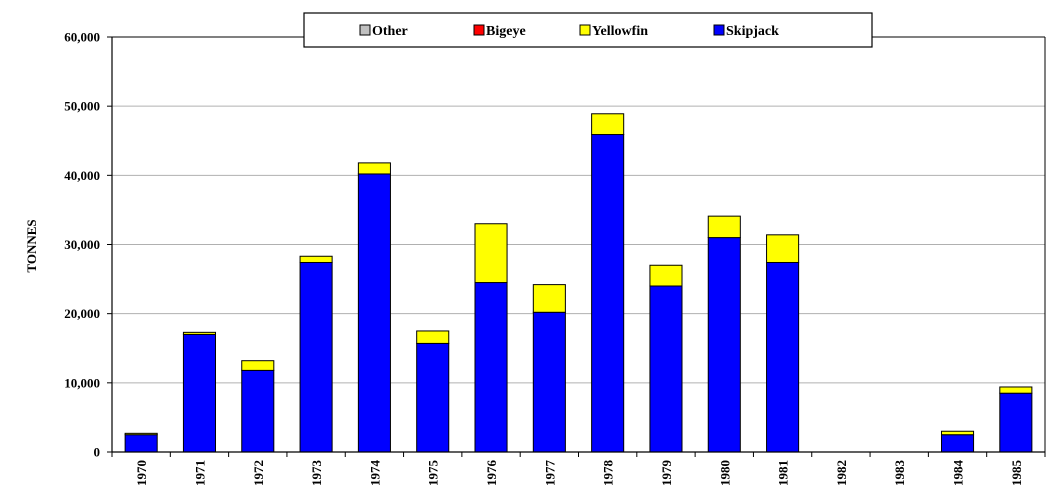 This screenshot has width=1052, height=494. Describe the element at coordinates (141, 434) in the screenshot. I see `bar-yellowfin-1970` at that location.